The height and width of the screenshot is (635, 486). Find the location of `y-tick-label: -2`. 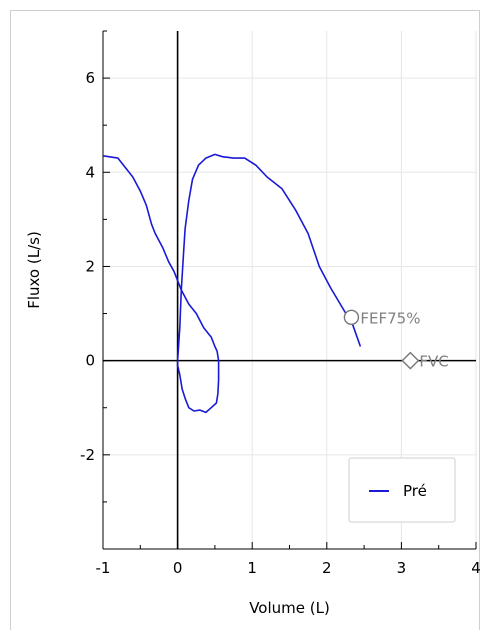

y-tick-label: -2 is located at coordinates (87, 455).